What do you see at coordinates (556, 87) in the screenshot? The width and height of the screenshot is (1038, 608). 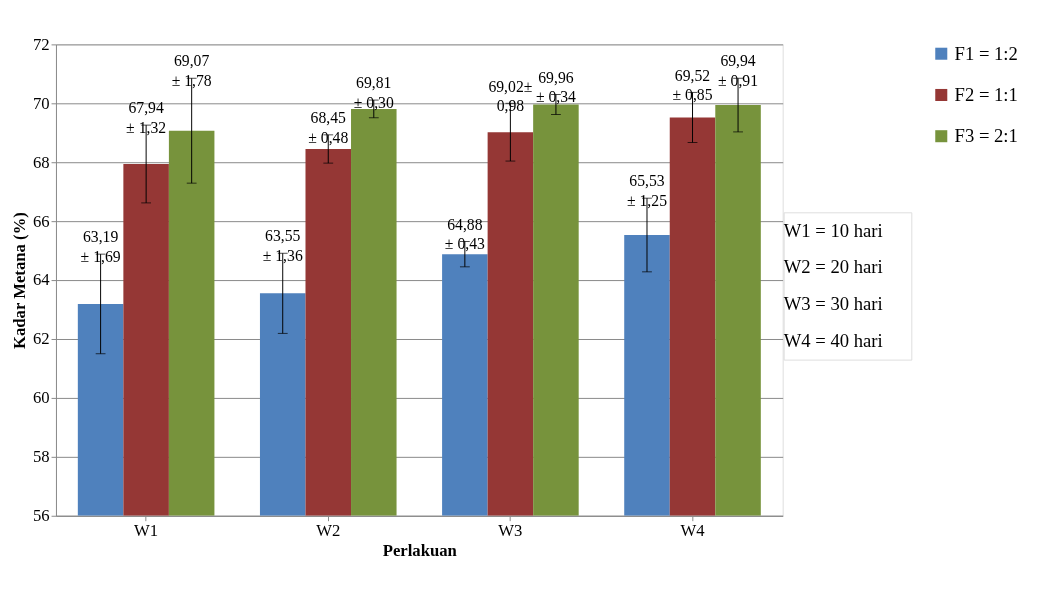 I see `data-label: 69,96 ± 0,34` at bounding box center [556, 87].